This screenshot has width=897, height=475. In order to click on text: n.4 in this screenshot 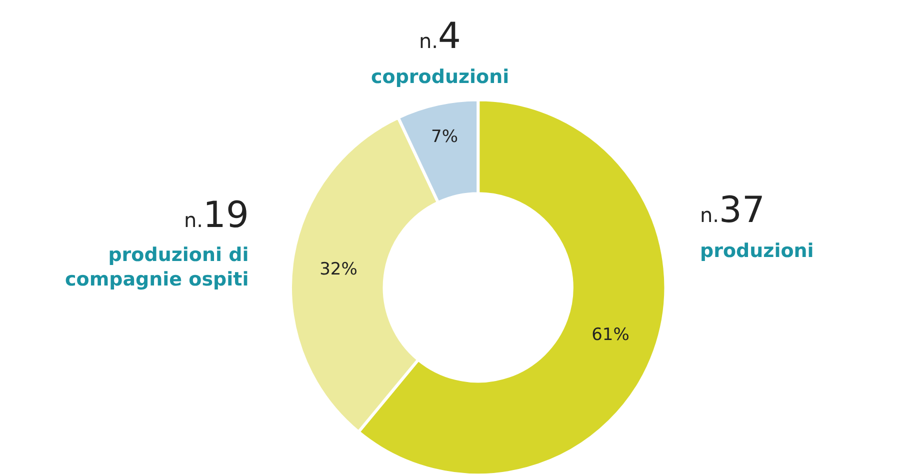, I will do `click(440, 36)`.